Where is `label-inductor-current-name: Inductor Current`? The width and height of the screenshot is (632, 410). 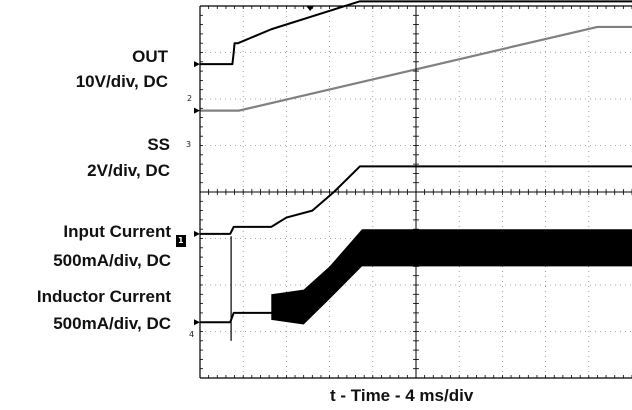 label-inductor-current-name: Inductor Current is located at coordinates (103, 296).